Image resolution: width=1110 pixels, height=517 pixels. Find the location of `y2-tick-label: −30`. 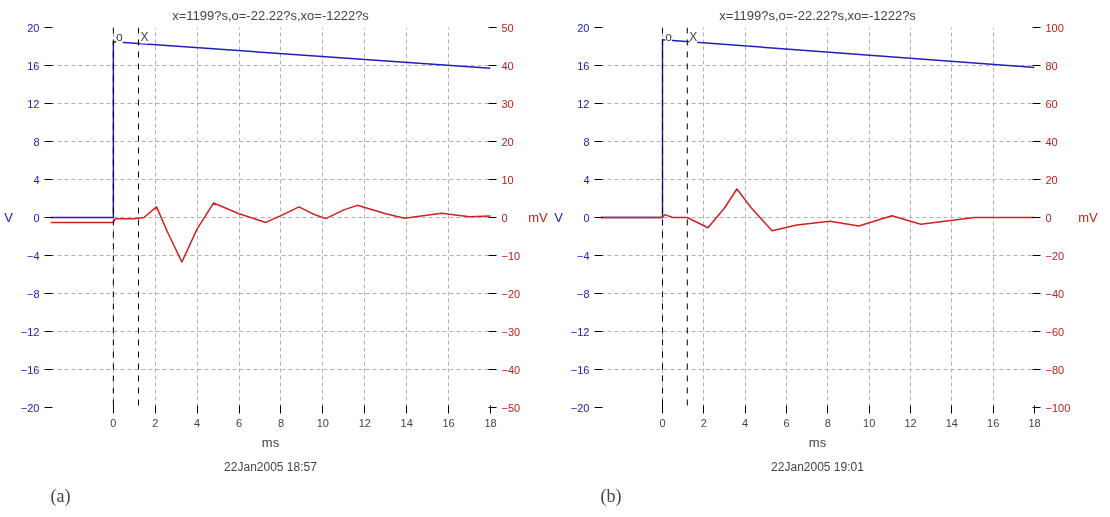

y2-tick-label: −30 is located at coordinates (511, 331).